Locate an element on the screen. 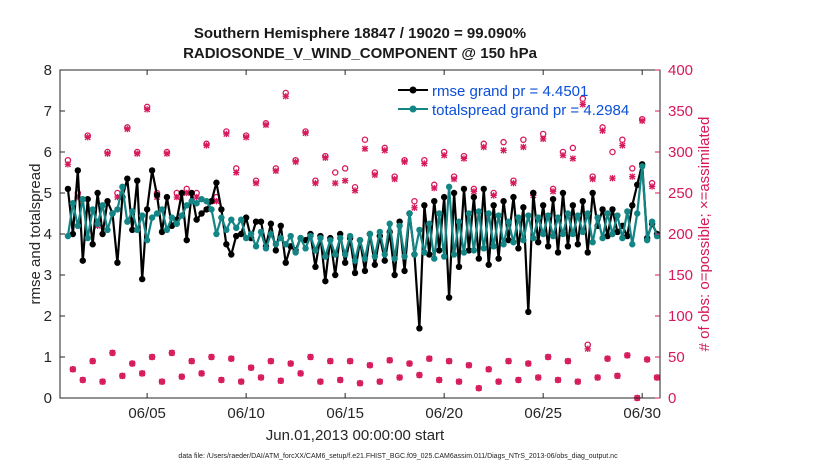 This screenshot has height=475, width=830. y-tick-label: 6 is located at coordinates (48, 152).